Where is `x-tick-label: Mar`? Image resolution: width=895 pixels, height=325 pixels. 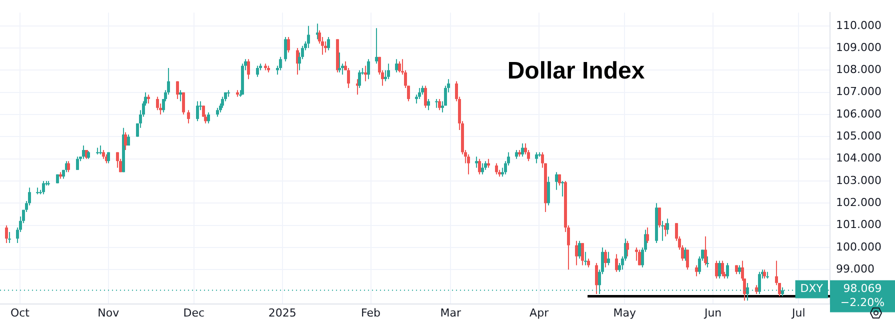 x-tick-label: Mar is located at coordinates (451, 313).